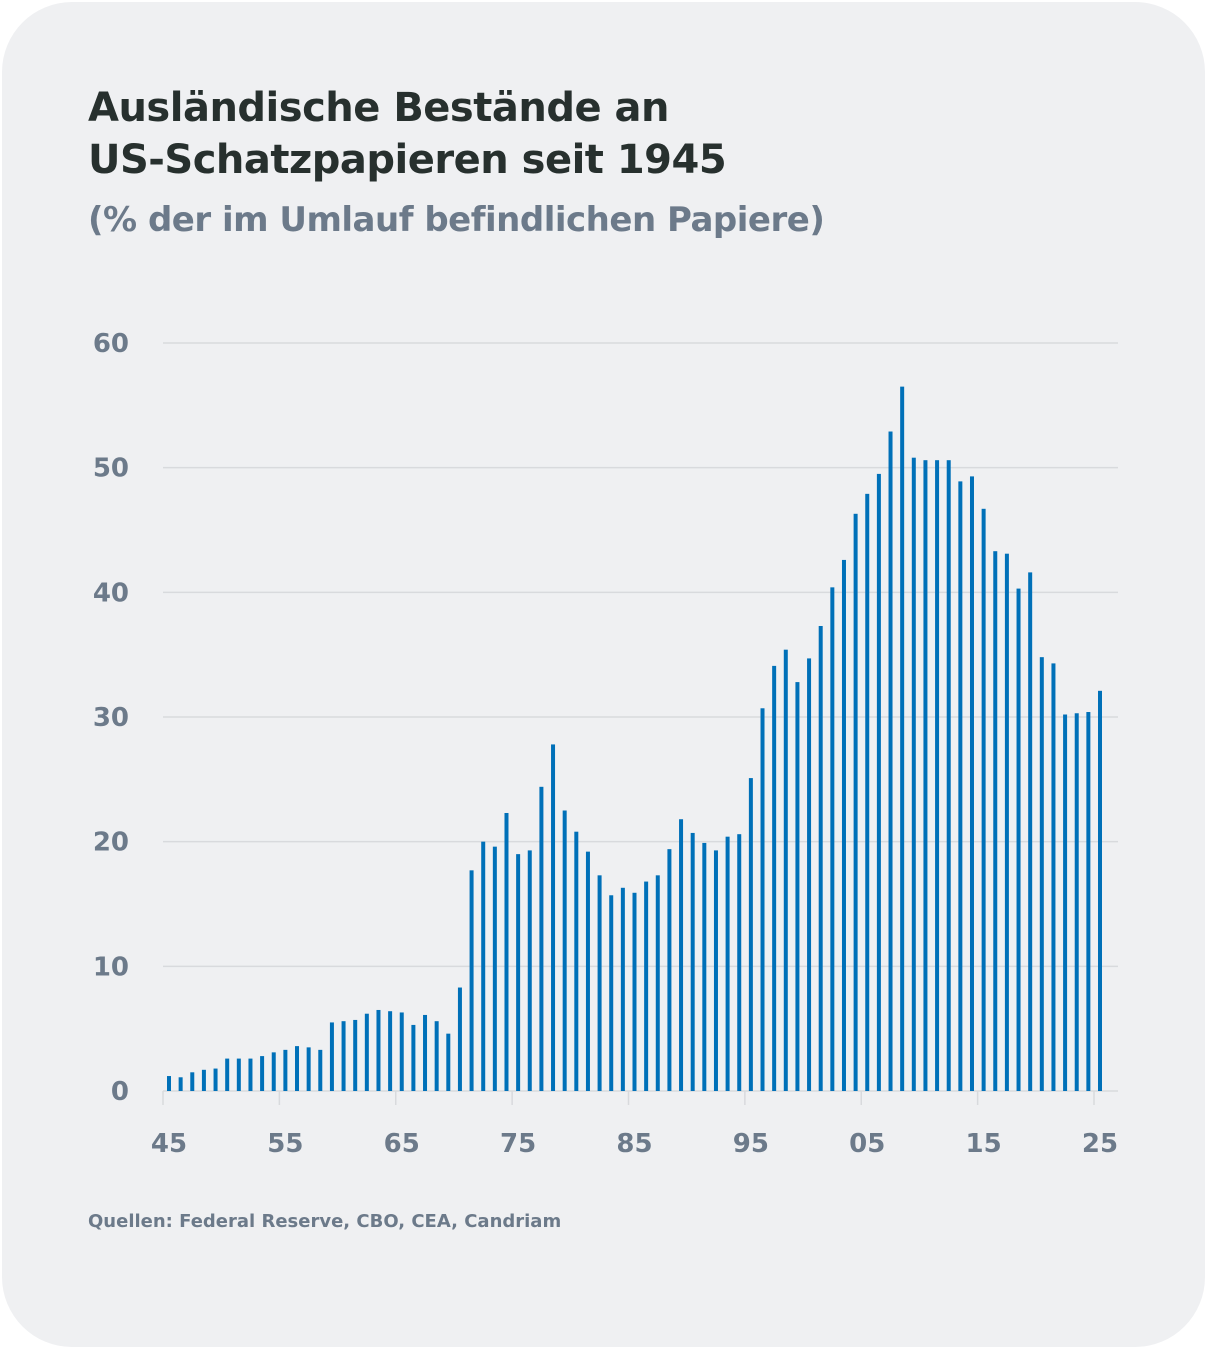 The width and height of the screenshot is (1207, 1349). What do you see at coordinates (456, 220) in the screenshot?
I see `chart-subtitle: (% der im Umlauf befindlichen Papiere)` at bounding box center [456, 220].